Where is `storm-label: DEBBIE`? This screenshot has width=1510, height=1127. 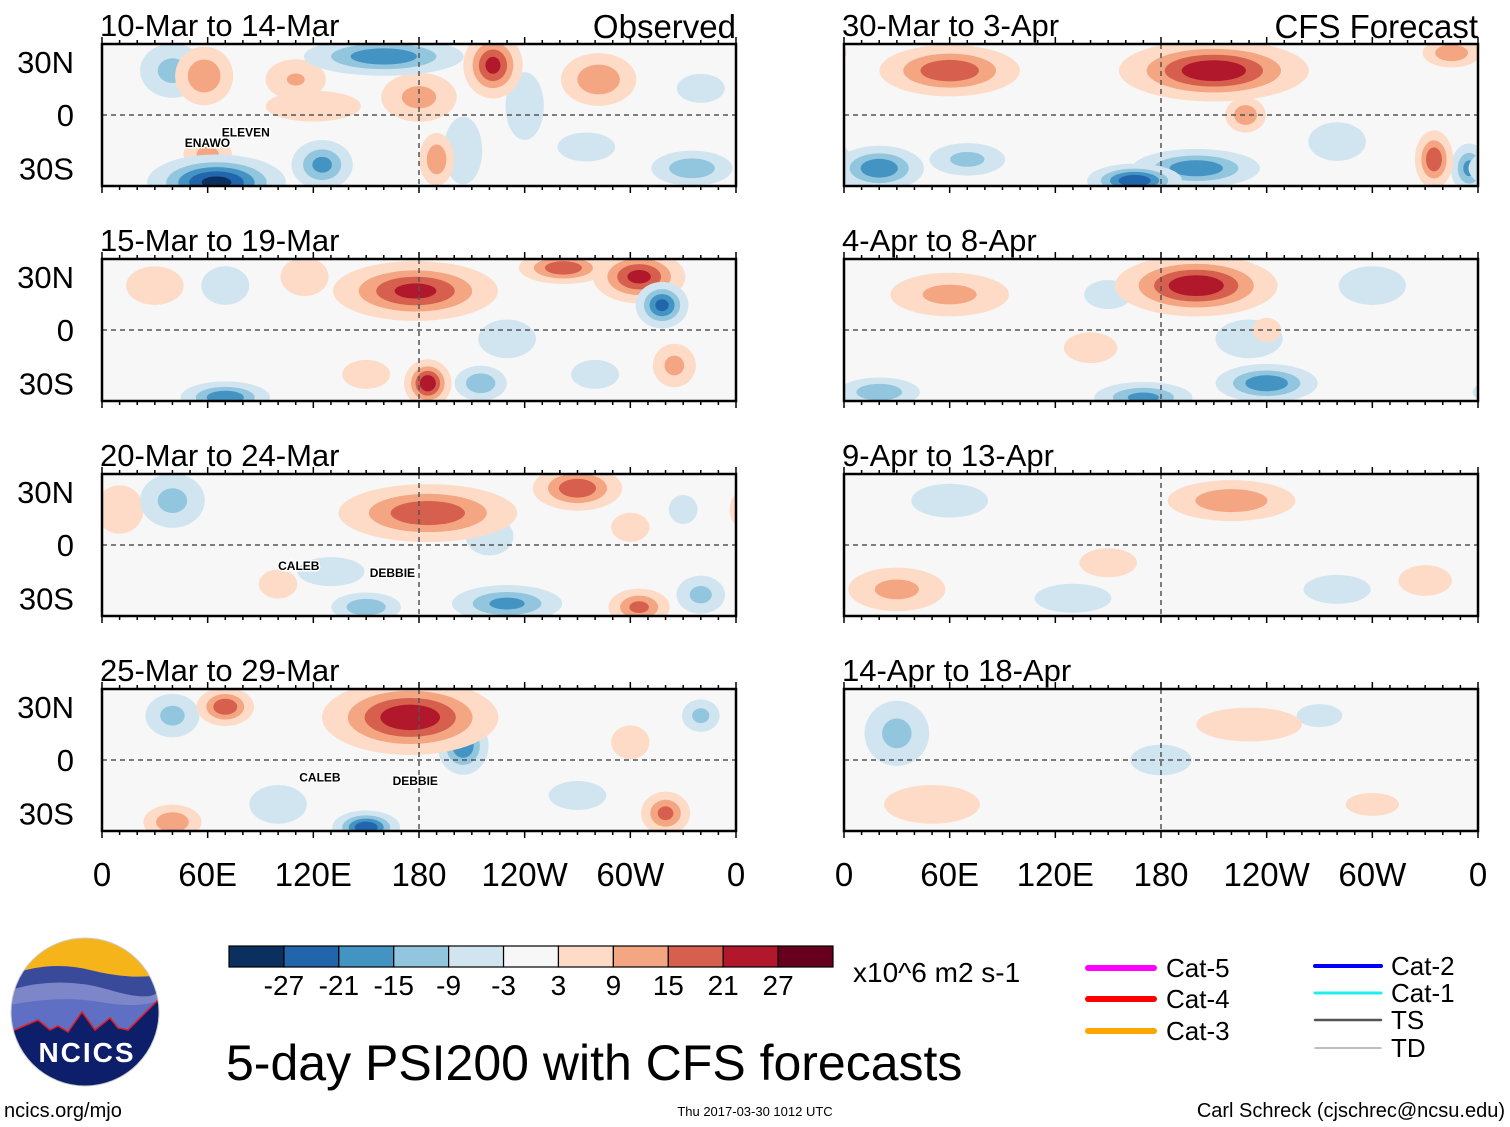
storm-label: DEBBIE is located at coordinates (392, 573).